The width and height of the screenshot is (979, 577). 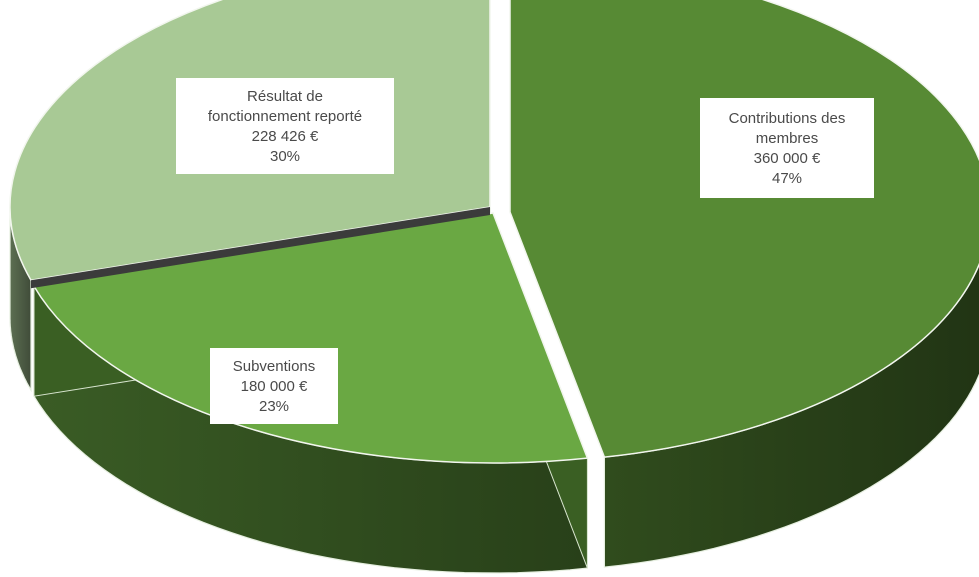 What do you see at coordinates (285, 156) in the screenshot?
I see `slice-percent-label: 30%` at bounding box center [285, 156].